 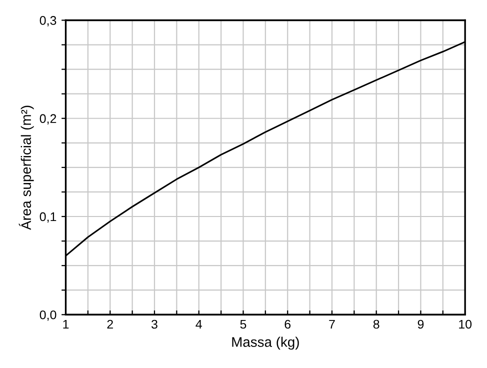 What do you see at coordinates (199, 324) in the screenshot?
I see `x-tick-label: 4` at bounding box center [199, 324].